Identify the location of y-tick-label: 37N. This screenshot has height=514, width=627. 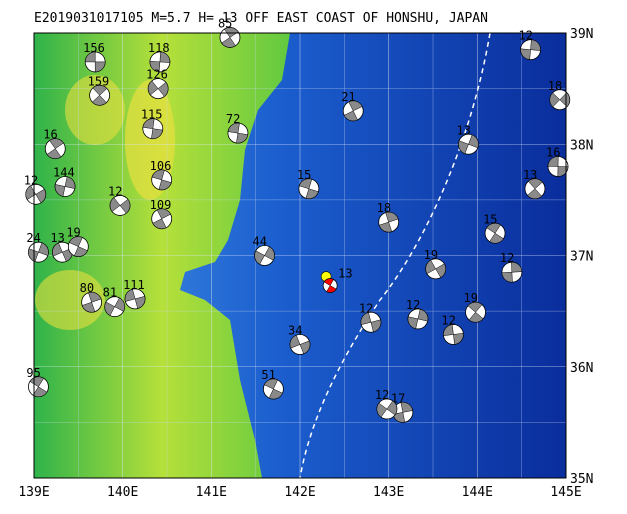
(581, 257).